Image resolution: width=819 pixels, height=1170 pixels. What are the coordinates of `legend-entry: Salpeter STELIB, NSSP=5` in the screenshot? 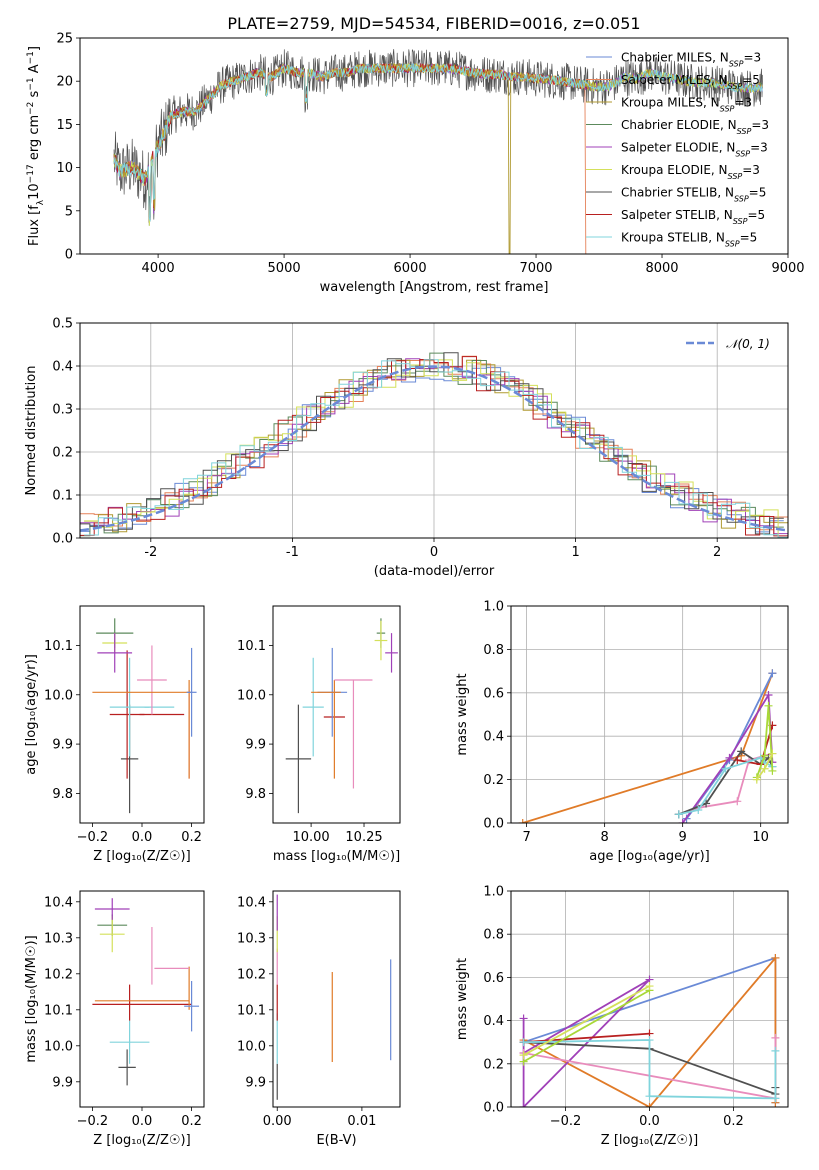 It's located at (693, 217).